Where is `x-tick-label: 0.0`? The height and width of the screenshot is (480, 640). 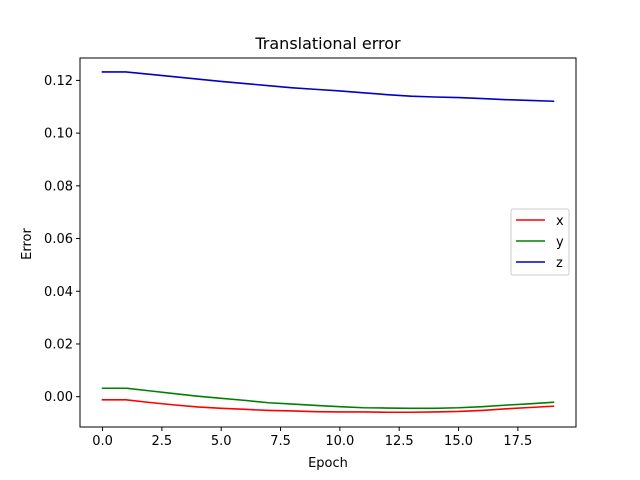 x-tick-label: 0.0 is located at coordinates (102, 441).